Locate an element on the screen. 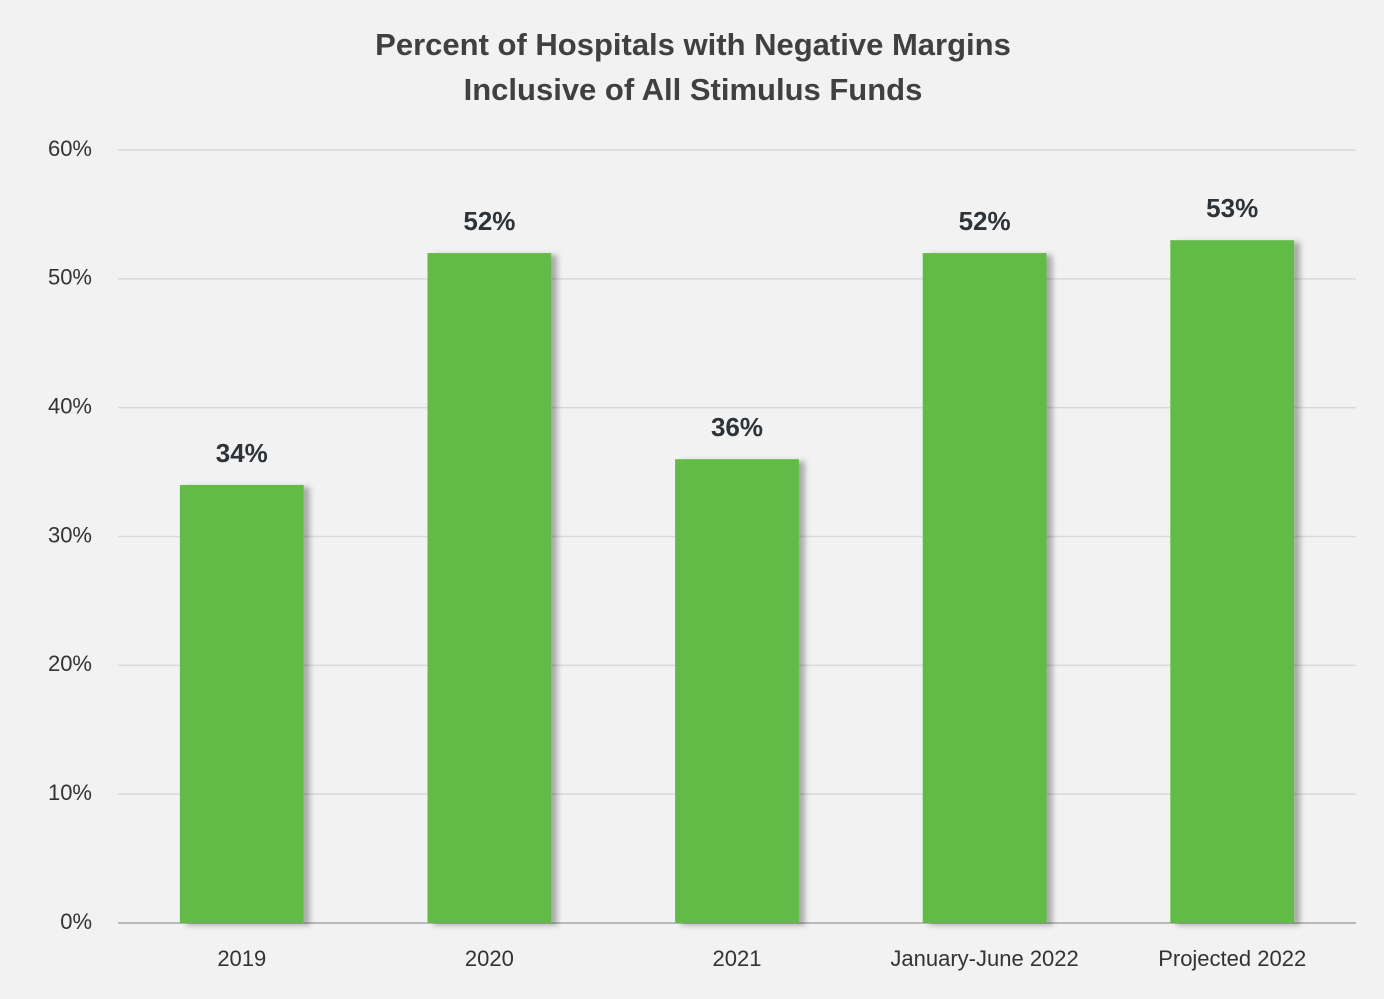 The image size is (1384, 999). value-label: 34% is located at coordinates (242, 453).